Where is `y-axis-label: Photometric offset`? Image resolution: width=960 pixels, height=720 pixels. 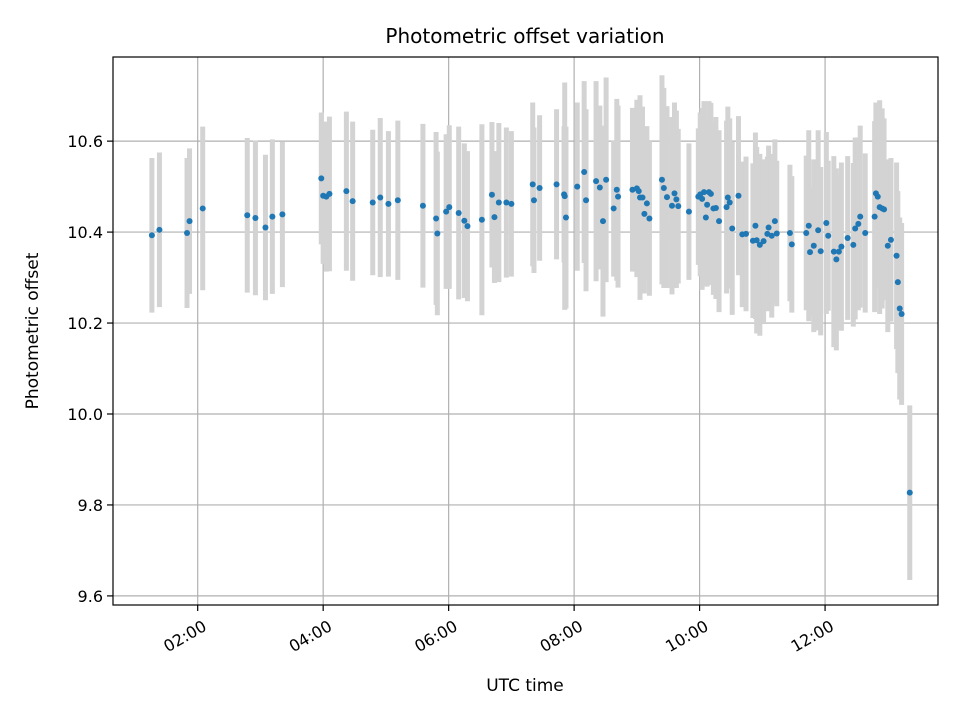
y-axis-label: Photometric offset is located at coordinates (33, 330).